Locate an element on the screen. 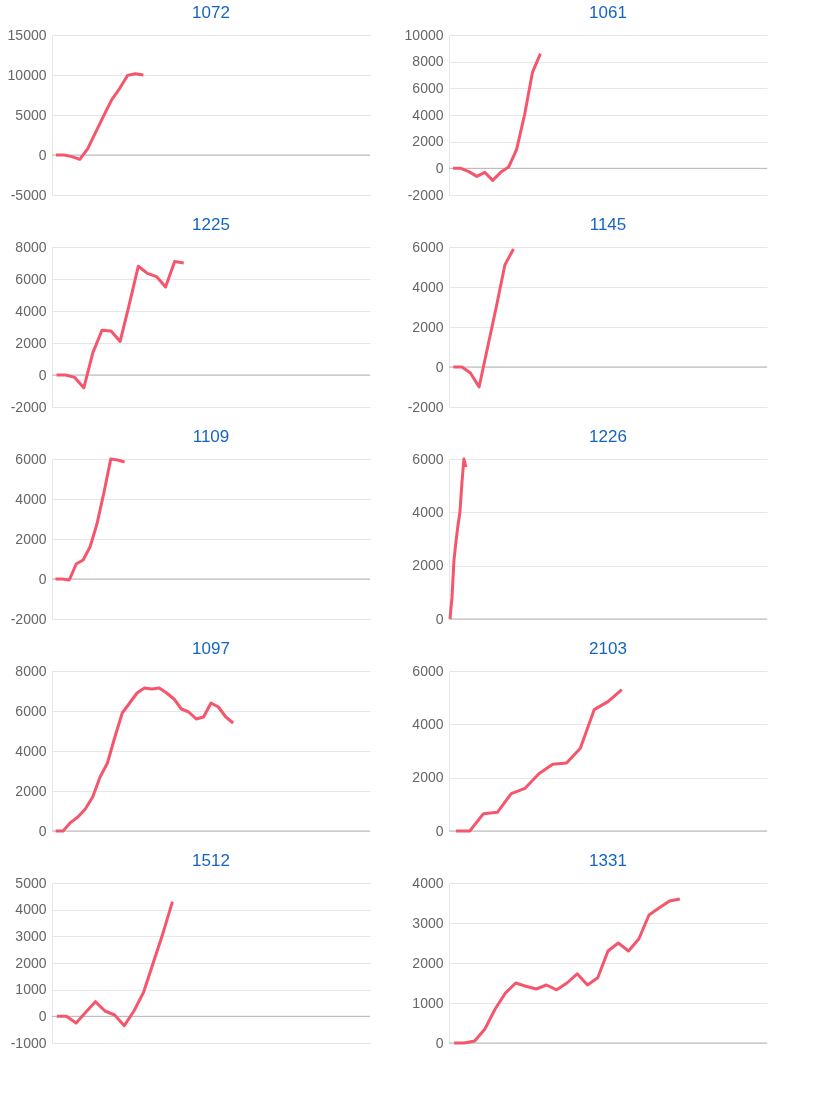  chart-title: 1097 is located at coordinates (211, 648).